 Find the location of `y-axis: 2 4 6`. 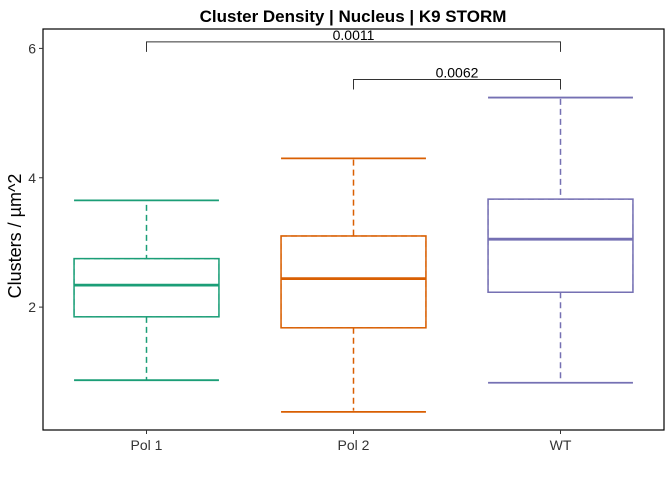

y-axis: 2 4 6 is located at coordinates (35, 177).